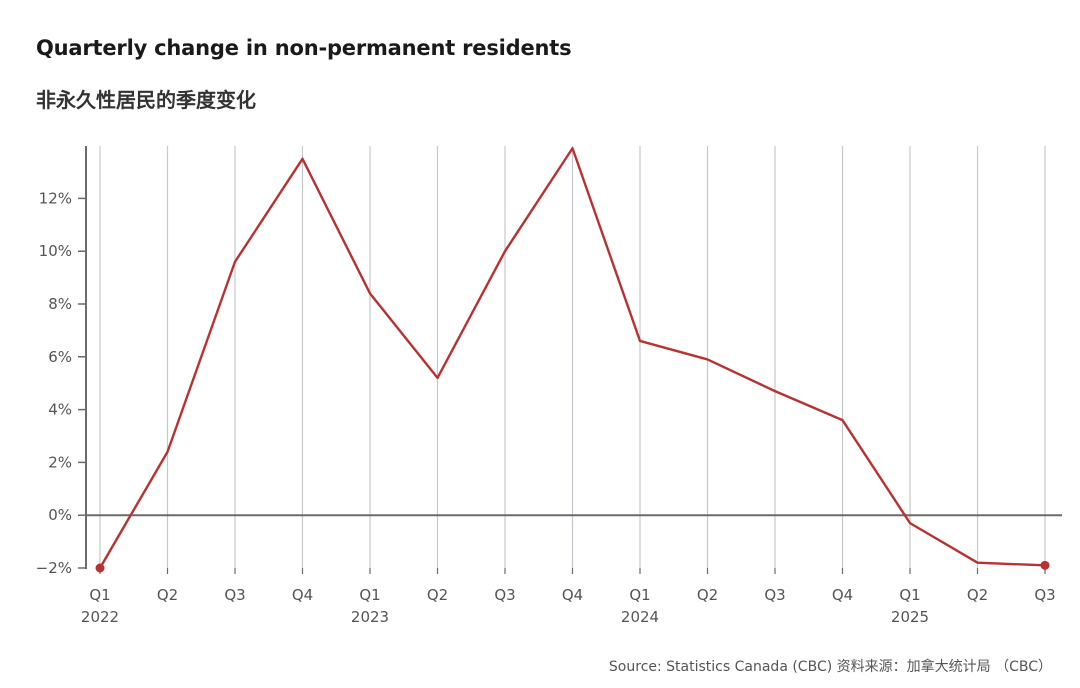 This screenshot has width=1080, height=688. I want to click on x-year-label: 2022, so click(100, 617).